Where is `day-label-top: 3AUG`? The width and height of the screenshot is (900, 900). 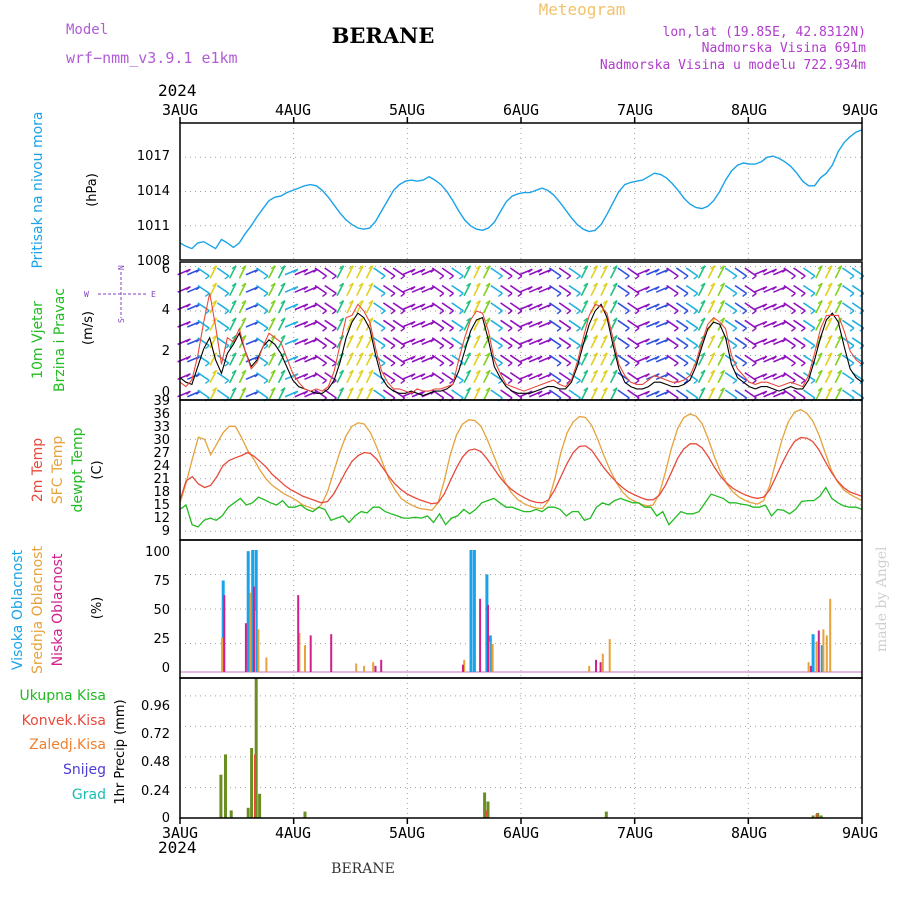 day-label-top: 3AUG is located at coordinates (180, 110).